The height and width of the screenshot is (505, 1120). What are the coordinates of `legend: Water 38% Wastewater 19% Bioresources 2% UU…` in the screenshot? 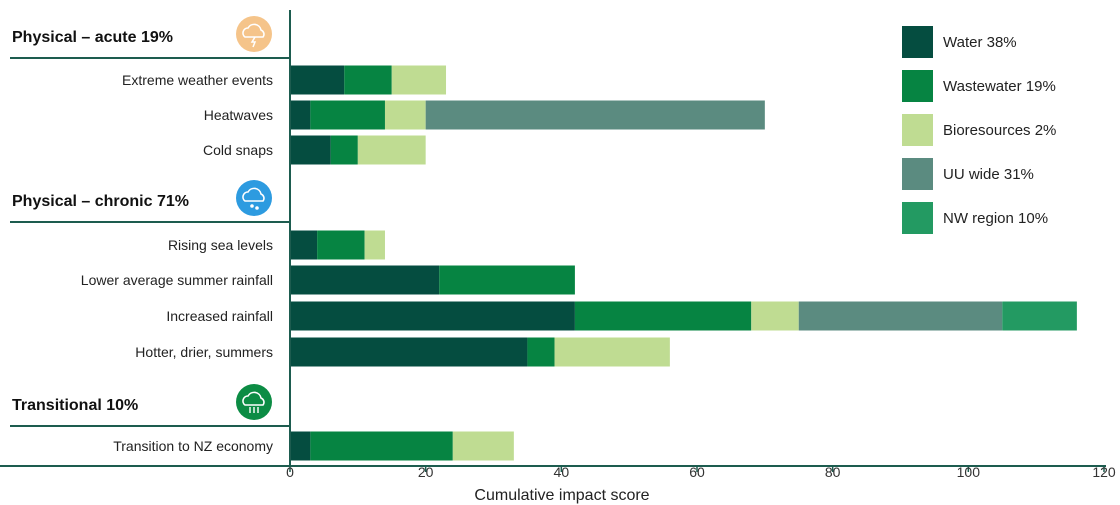 It's located at (979, 130).